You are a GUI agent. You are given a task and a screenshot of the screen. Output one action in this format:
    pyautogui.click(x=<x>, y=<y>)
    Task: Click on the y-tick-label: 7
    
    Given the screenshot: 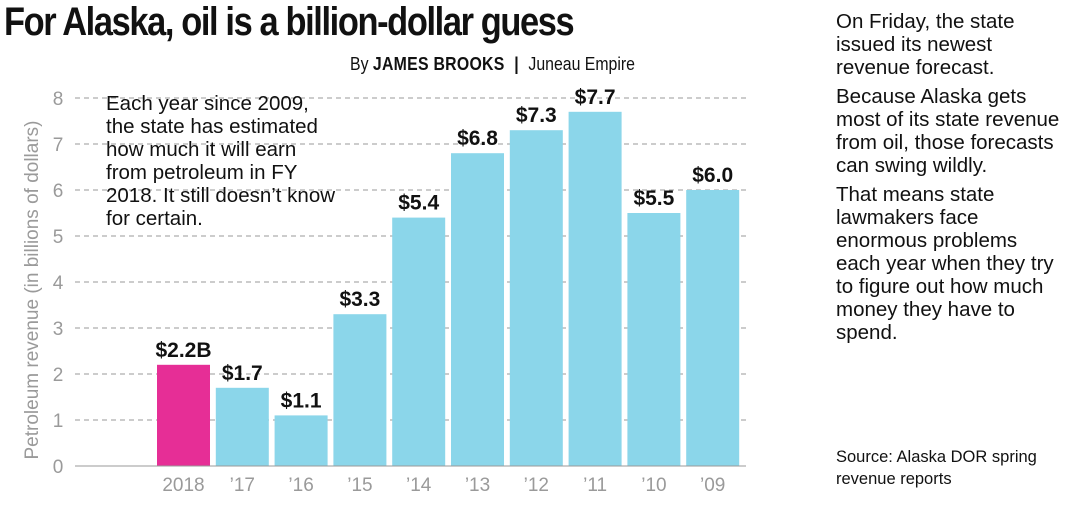 What is the action you would take?
    pyautogui.click(x=58, y=145)
    